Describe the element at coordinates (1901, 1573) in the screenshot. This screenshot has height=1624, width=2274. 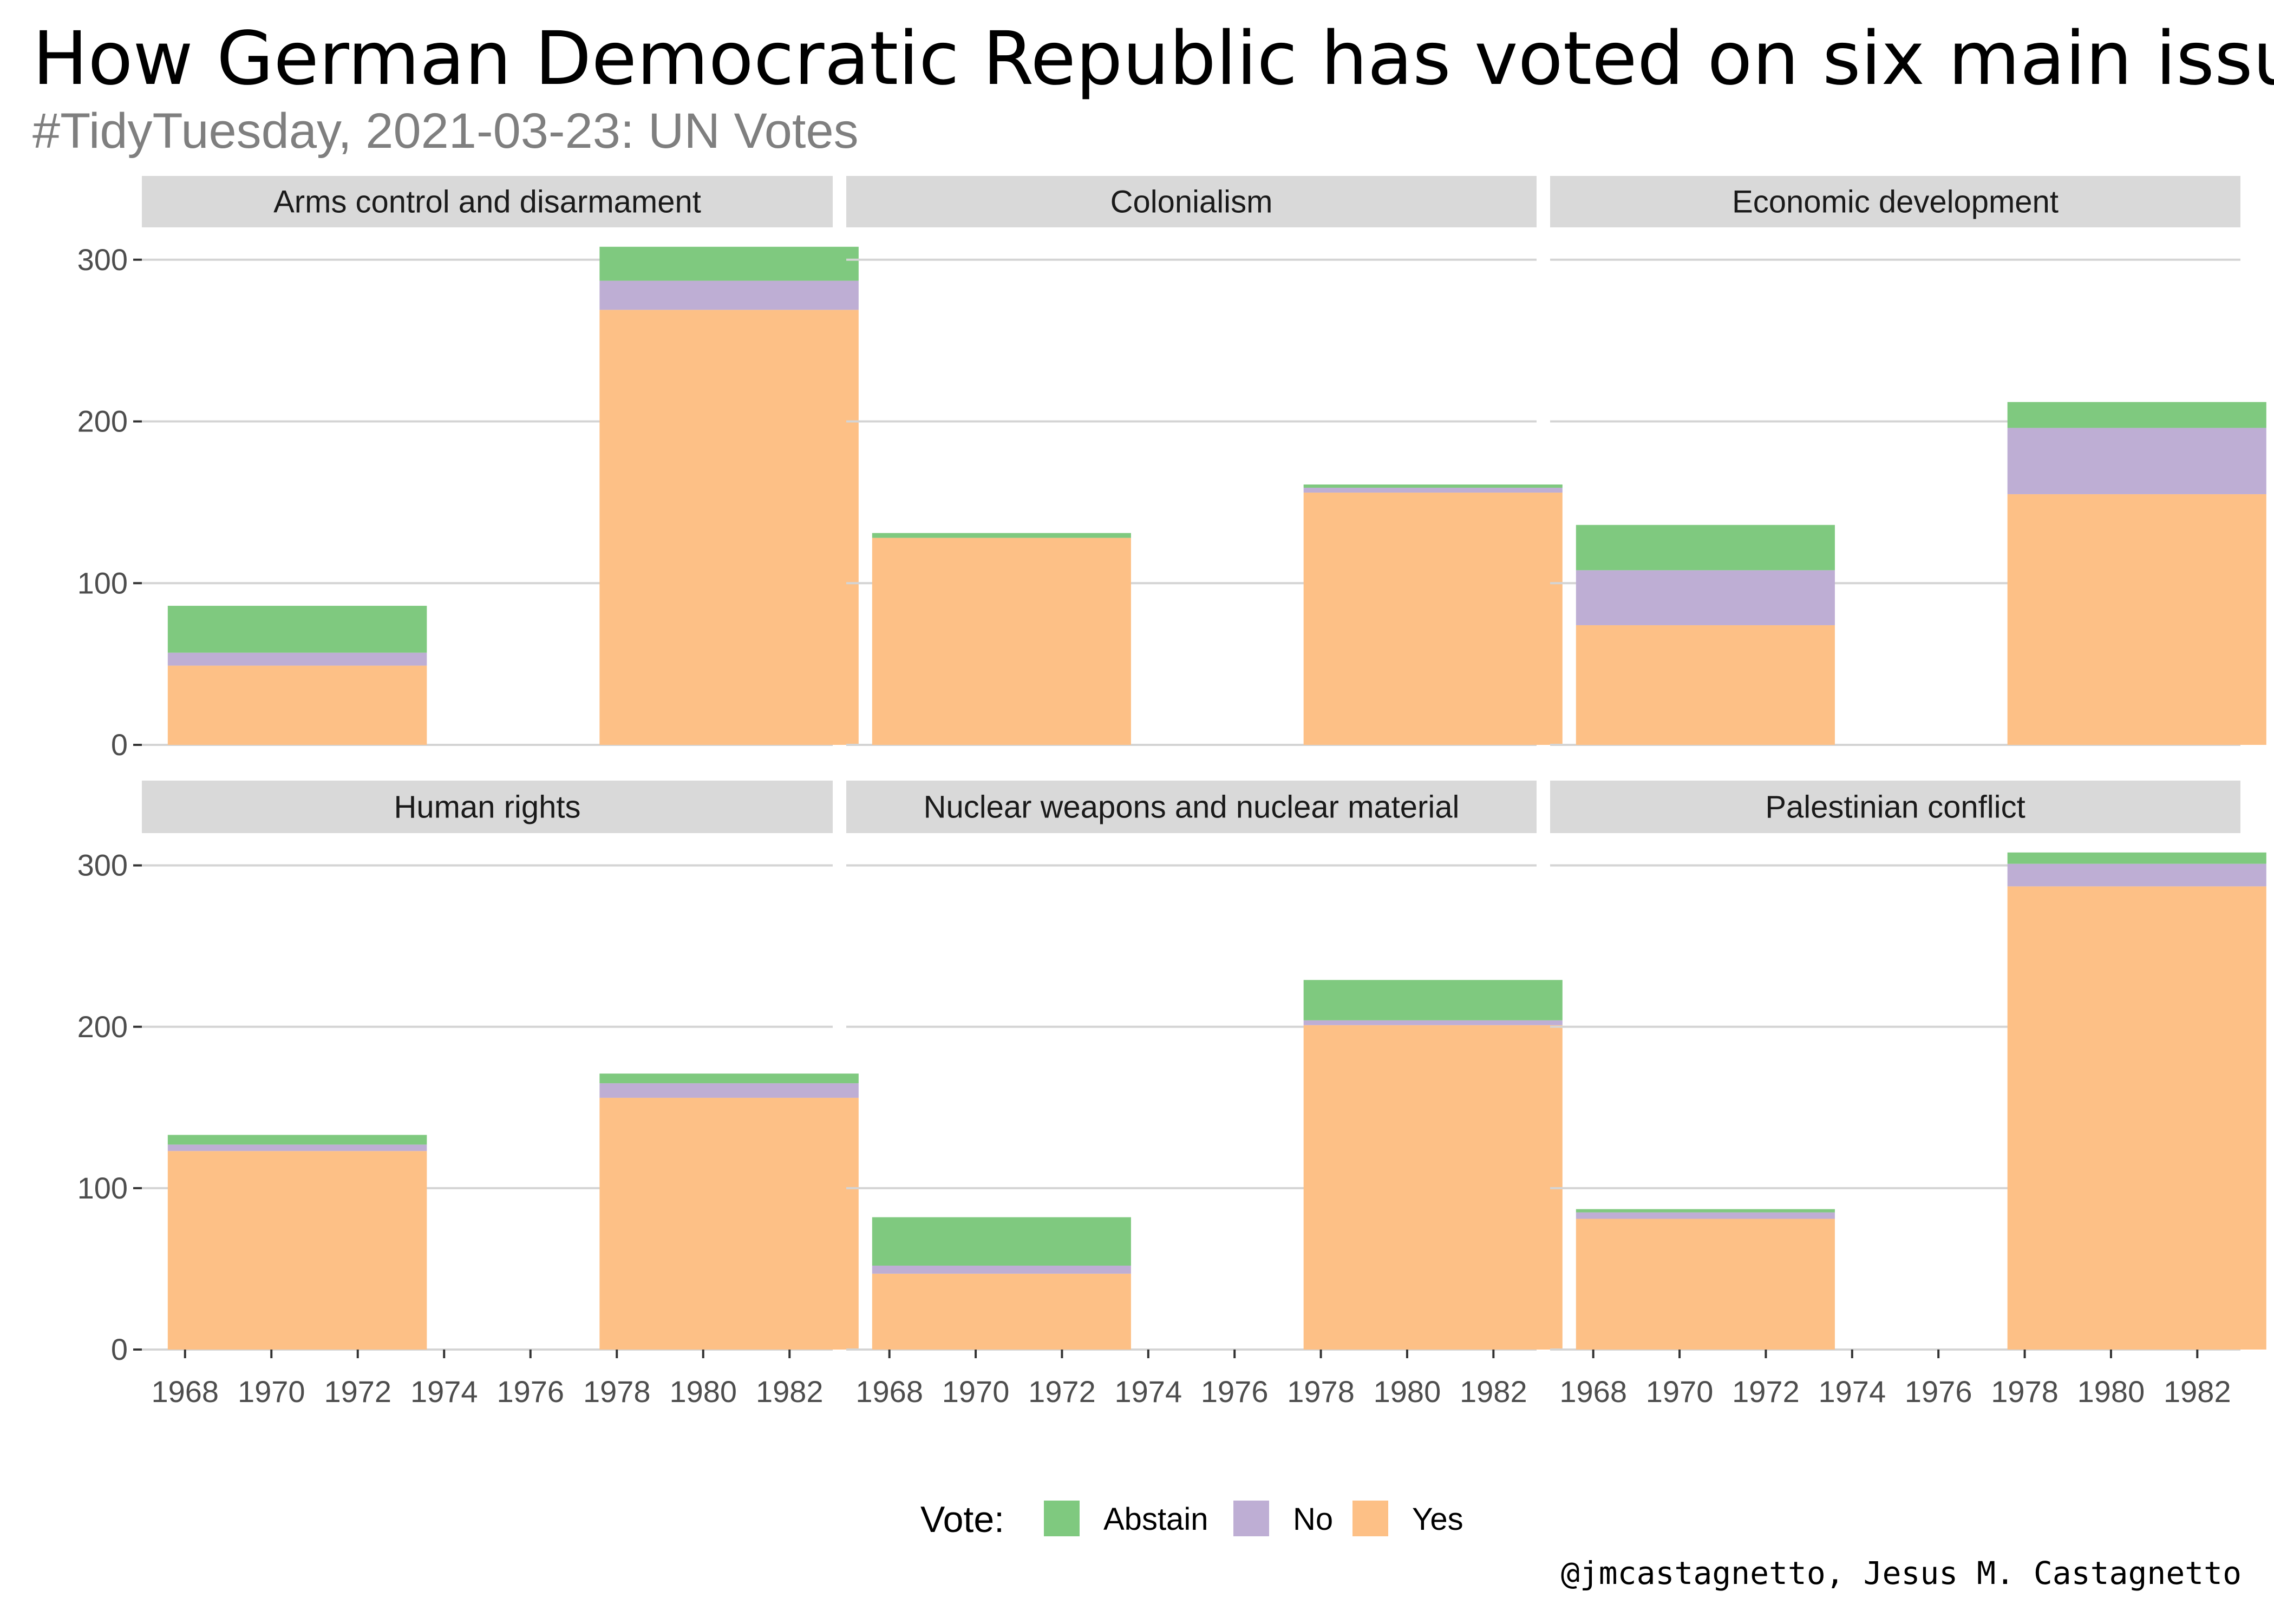
I see `caption: @jmcastagnetto, Jesus M. Castagnetto` at that location.